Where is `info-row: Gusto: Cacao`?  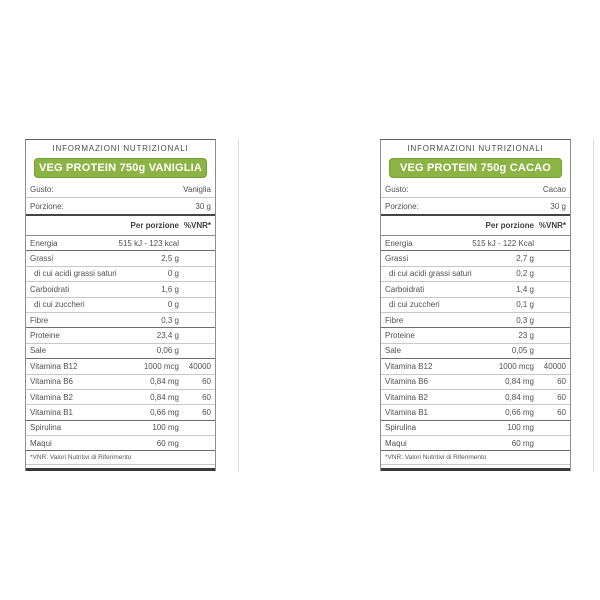 info-row: Gusto: Cacao is located at coordinates (475, 190).